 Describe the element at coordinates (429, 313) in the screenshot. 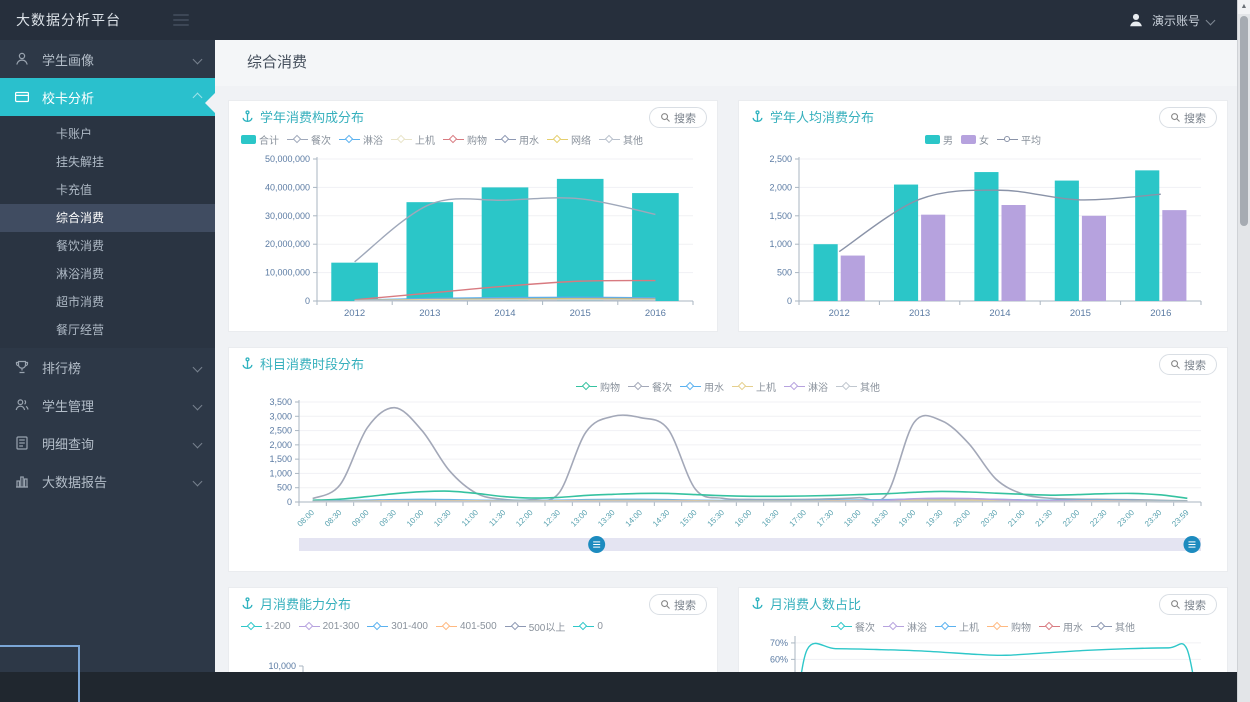

I see `svg-text: 2013` at that location.